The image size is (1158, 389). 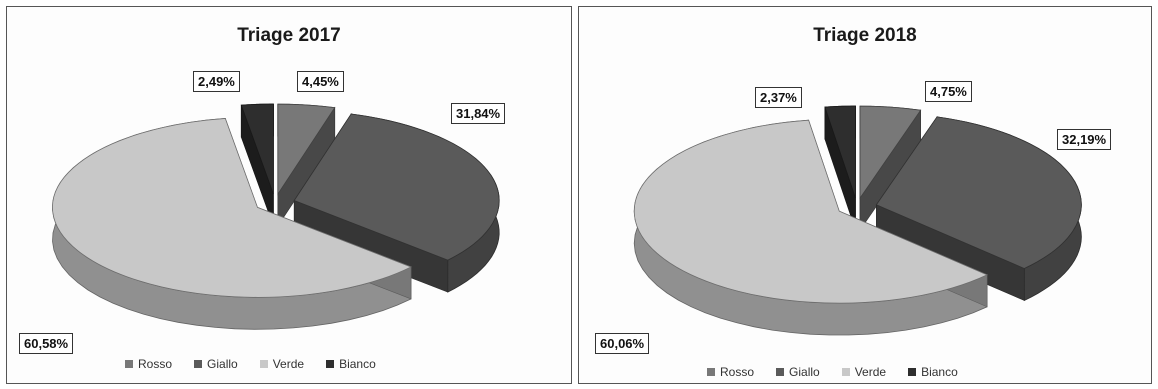 I want to click on data-label-bianco: 2,37%, so click(x=778, y=97).